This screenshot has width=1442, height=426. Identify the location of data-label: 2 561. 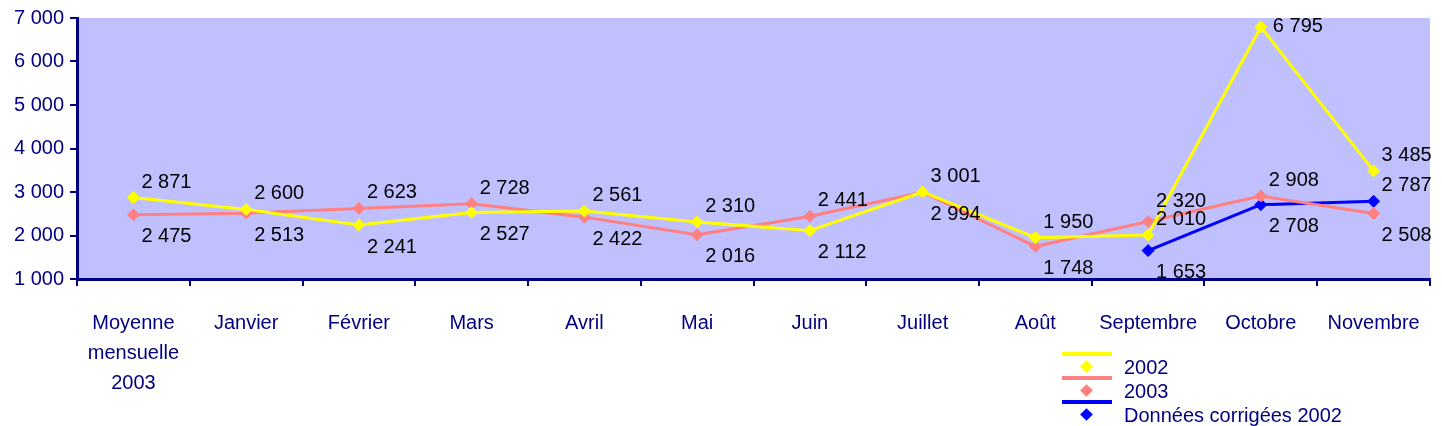
(617, 194).